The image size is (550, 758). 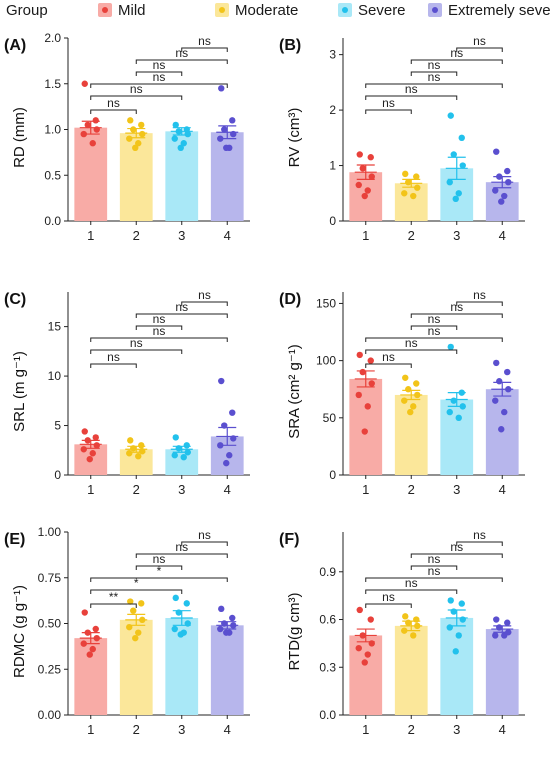 I want to click on legend-item-mild: Mild, so click(x=122, y=10).